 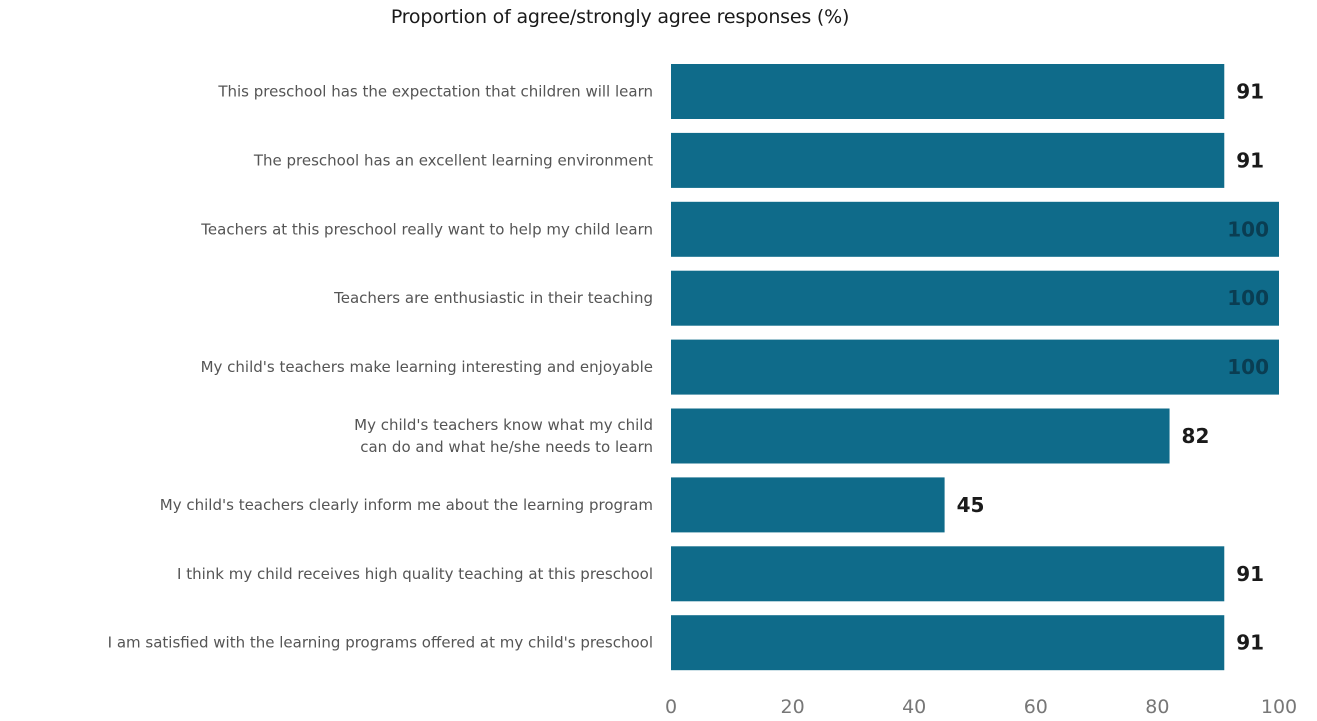 What do you see at coordinates (1250, 160) in the screenshot?
I see `value-label-2: 91` at bounding box center [1250, 160].